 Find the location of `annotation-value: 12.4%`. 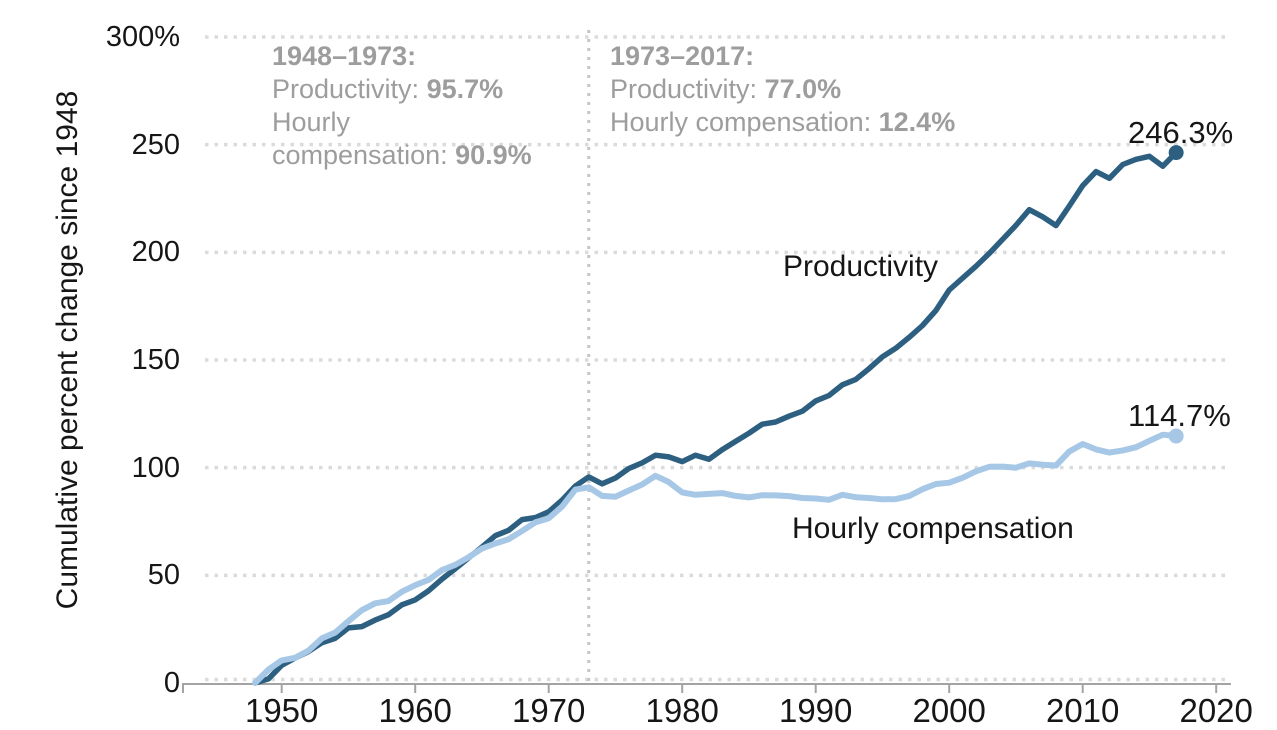

annotation-value: 12.4% is located at coordinates (917, 122).